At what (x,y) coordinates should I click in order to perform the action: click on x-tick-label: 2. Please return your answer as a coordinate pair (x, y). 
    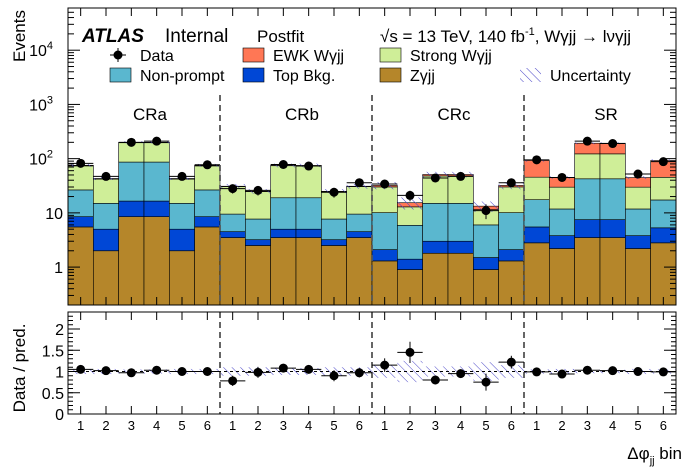
    Looking at the image, I should click on (409, 425).